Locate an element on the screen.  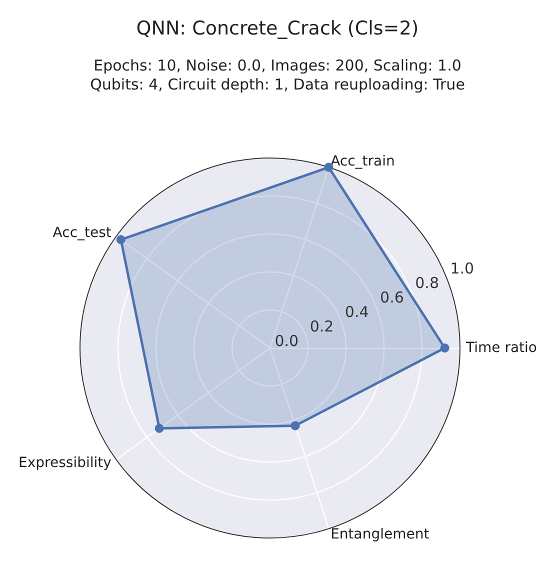
y-tick-label: 0.6 is located at coordinates (392, 297).